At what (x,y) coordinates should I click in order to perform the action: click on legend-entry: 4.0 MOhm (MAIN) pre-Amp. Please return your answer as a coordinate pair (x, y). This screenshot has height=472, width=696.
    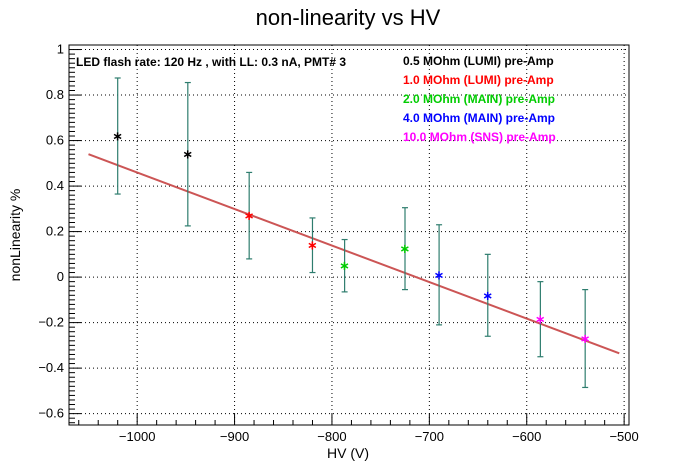
    Looking at the image, I should click on (479, 118).